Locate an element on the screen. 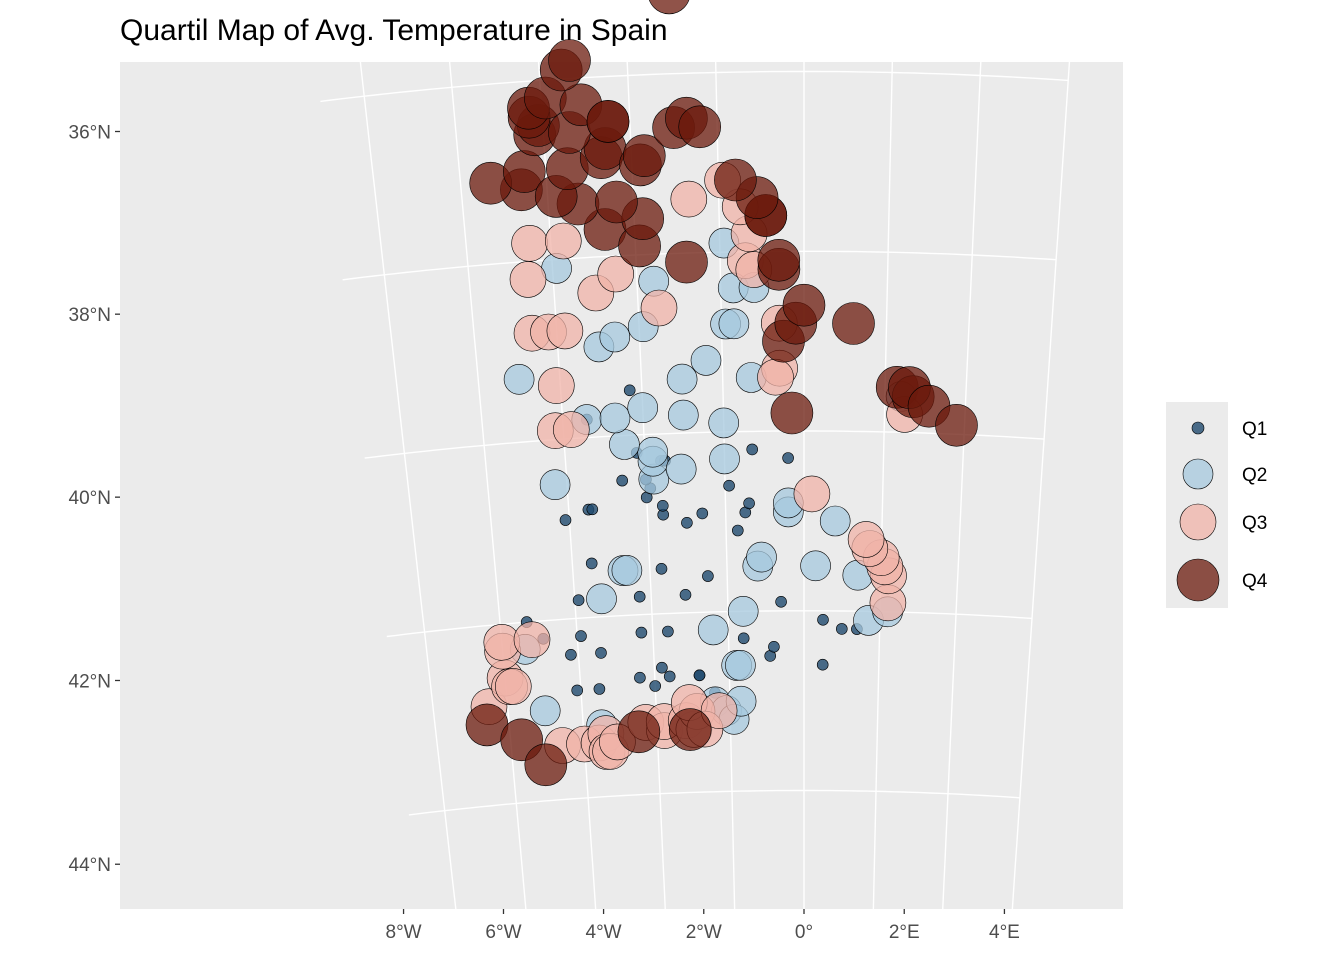 The height and width of the screenshot is (960, 1344). y-tick-label: 42°N is located at coordinates (90, 681).